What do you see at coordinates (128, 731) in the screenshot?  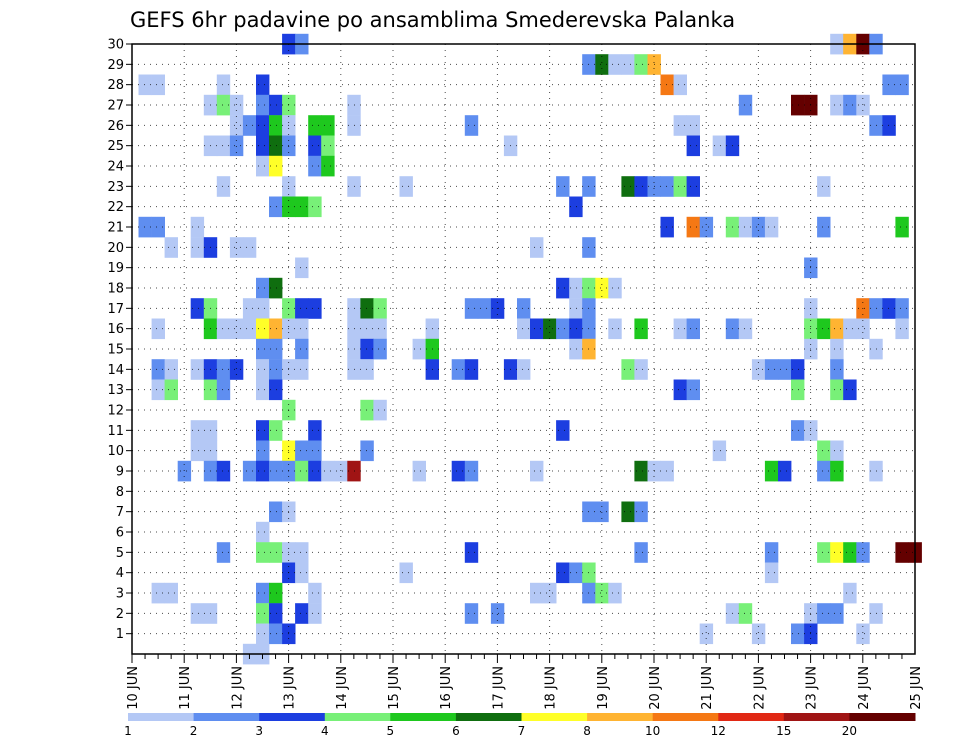 I see `colorbar-label: 1` at bounding box center [128, 731].